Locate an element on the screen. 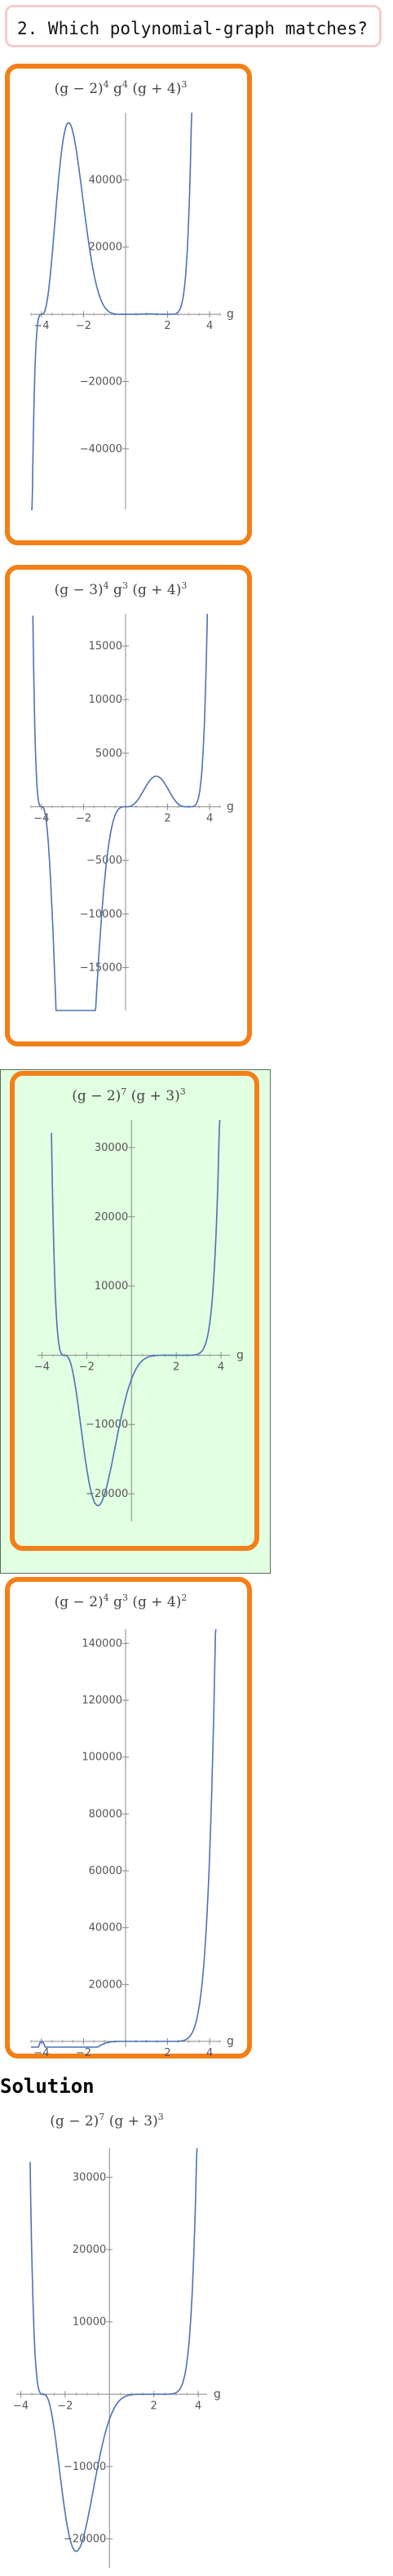 The height and width of the screenshot is (2576, 393). chart-title: (g − 2)4 g3 (g + 4)2 is located at coordinates (121, 1601).